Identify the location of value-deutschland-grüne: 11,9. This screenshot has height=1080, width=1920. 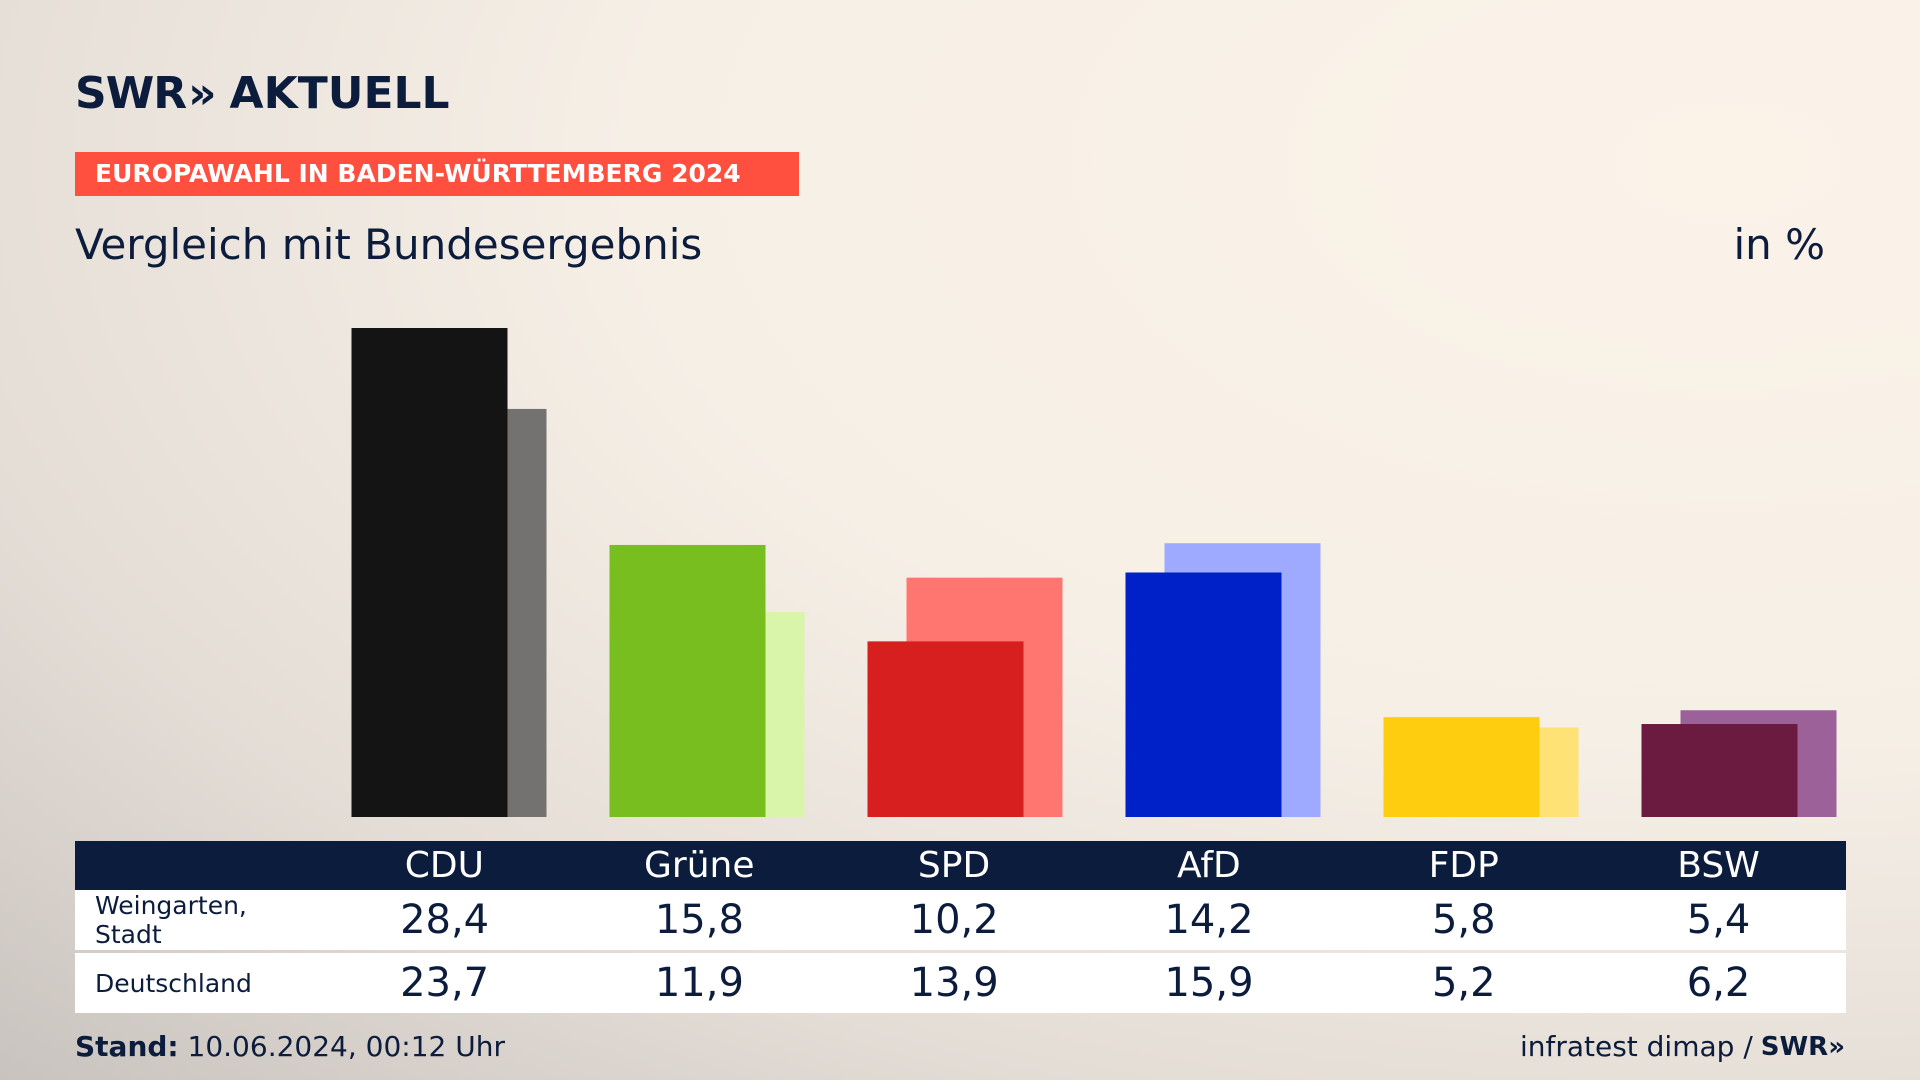
(699, 983).